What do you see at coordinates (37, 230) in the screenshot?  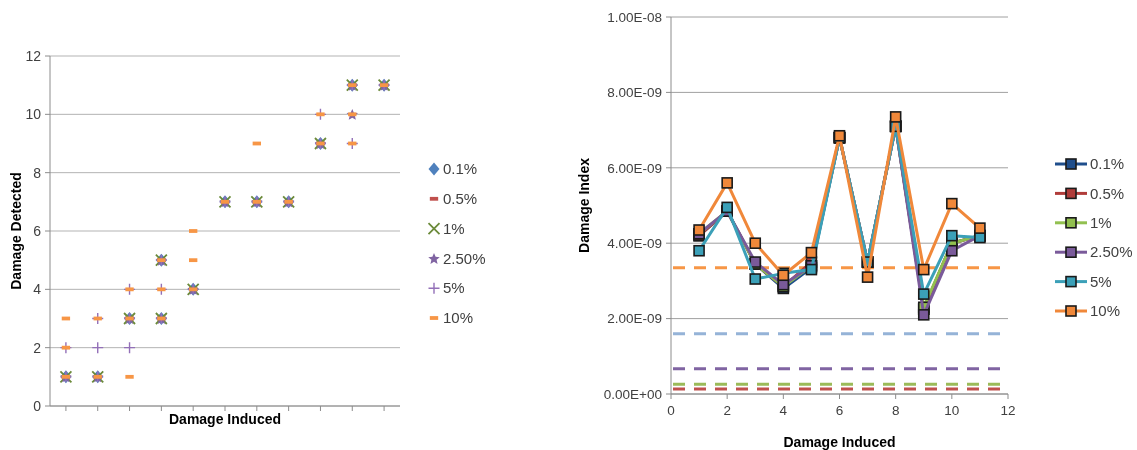 I see `y-tick-label: 6` at bounding box center [37, 230].